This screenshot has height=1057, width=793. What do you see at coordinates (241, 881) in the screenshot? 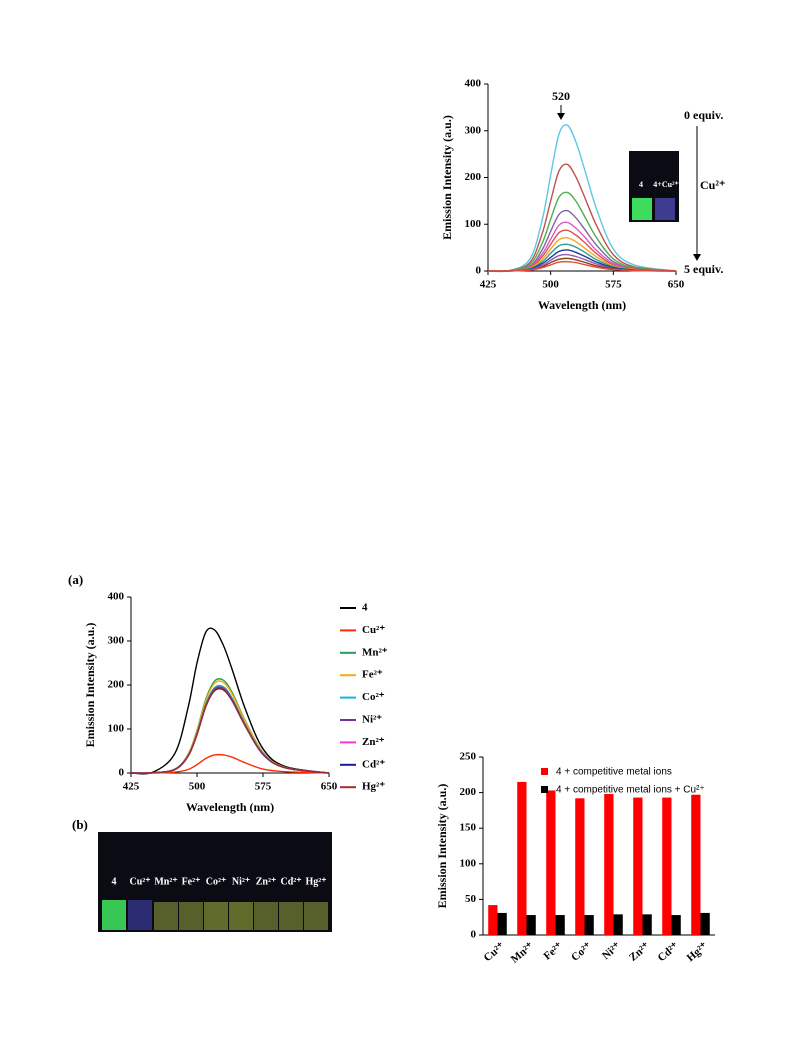
I see `photo-label: Ni²⁺` at bounding box center [241, 881].